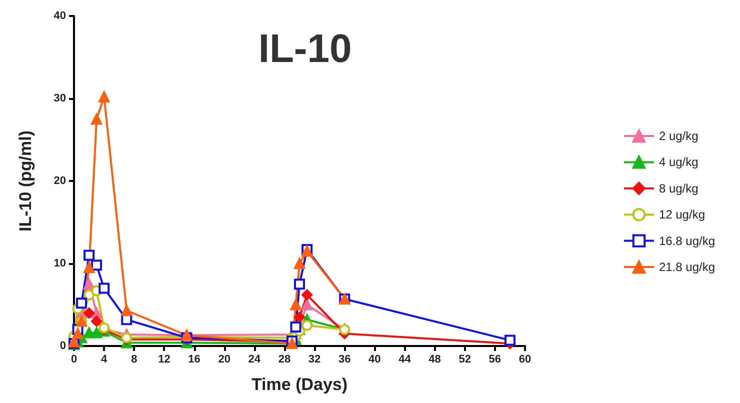 The image size is (740, 403). I want to click on legend-label: 8 ug/kg, so click(678, 188).